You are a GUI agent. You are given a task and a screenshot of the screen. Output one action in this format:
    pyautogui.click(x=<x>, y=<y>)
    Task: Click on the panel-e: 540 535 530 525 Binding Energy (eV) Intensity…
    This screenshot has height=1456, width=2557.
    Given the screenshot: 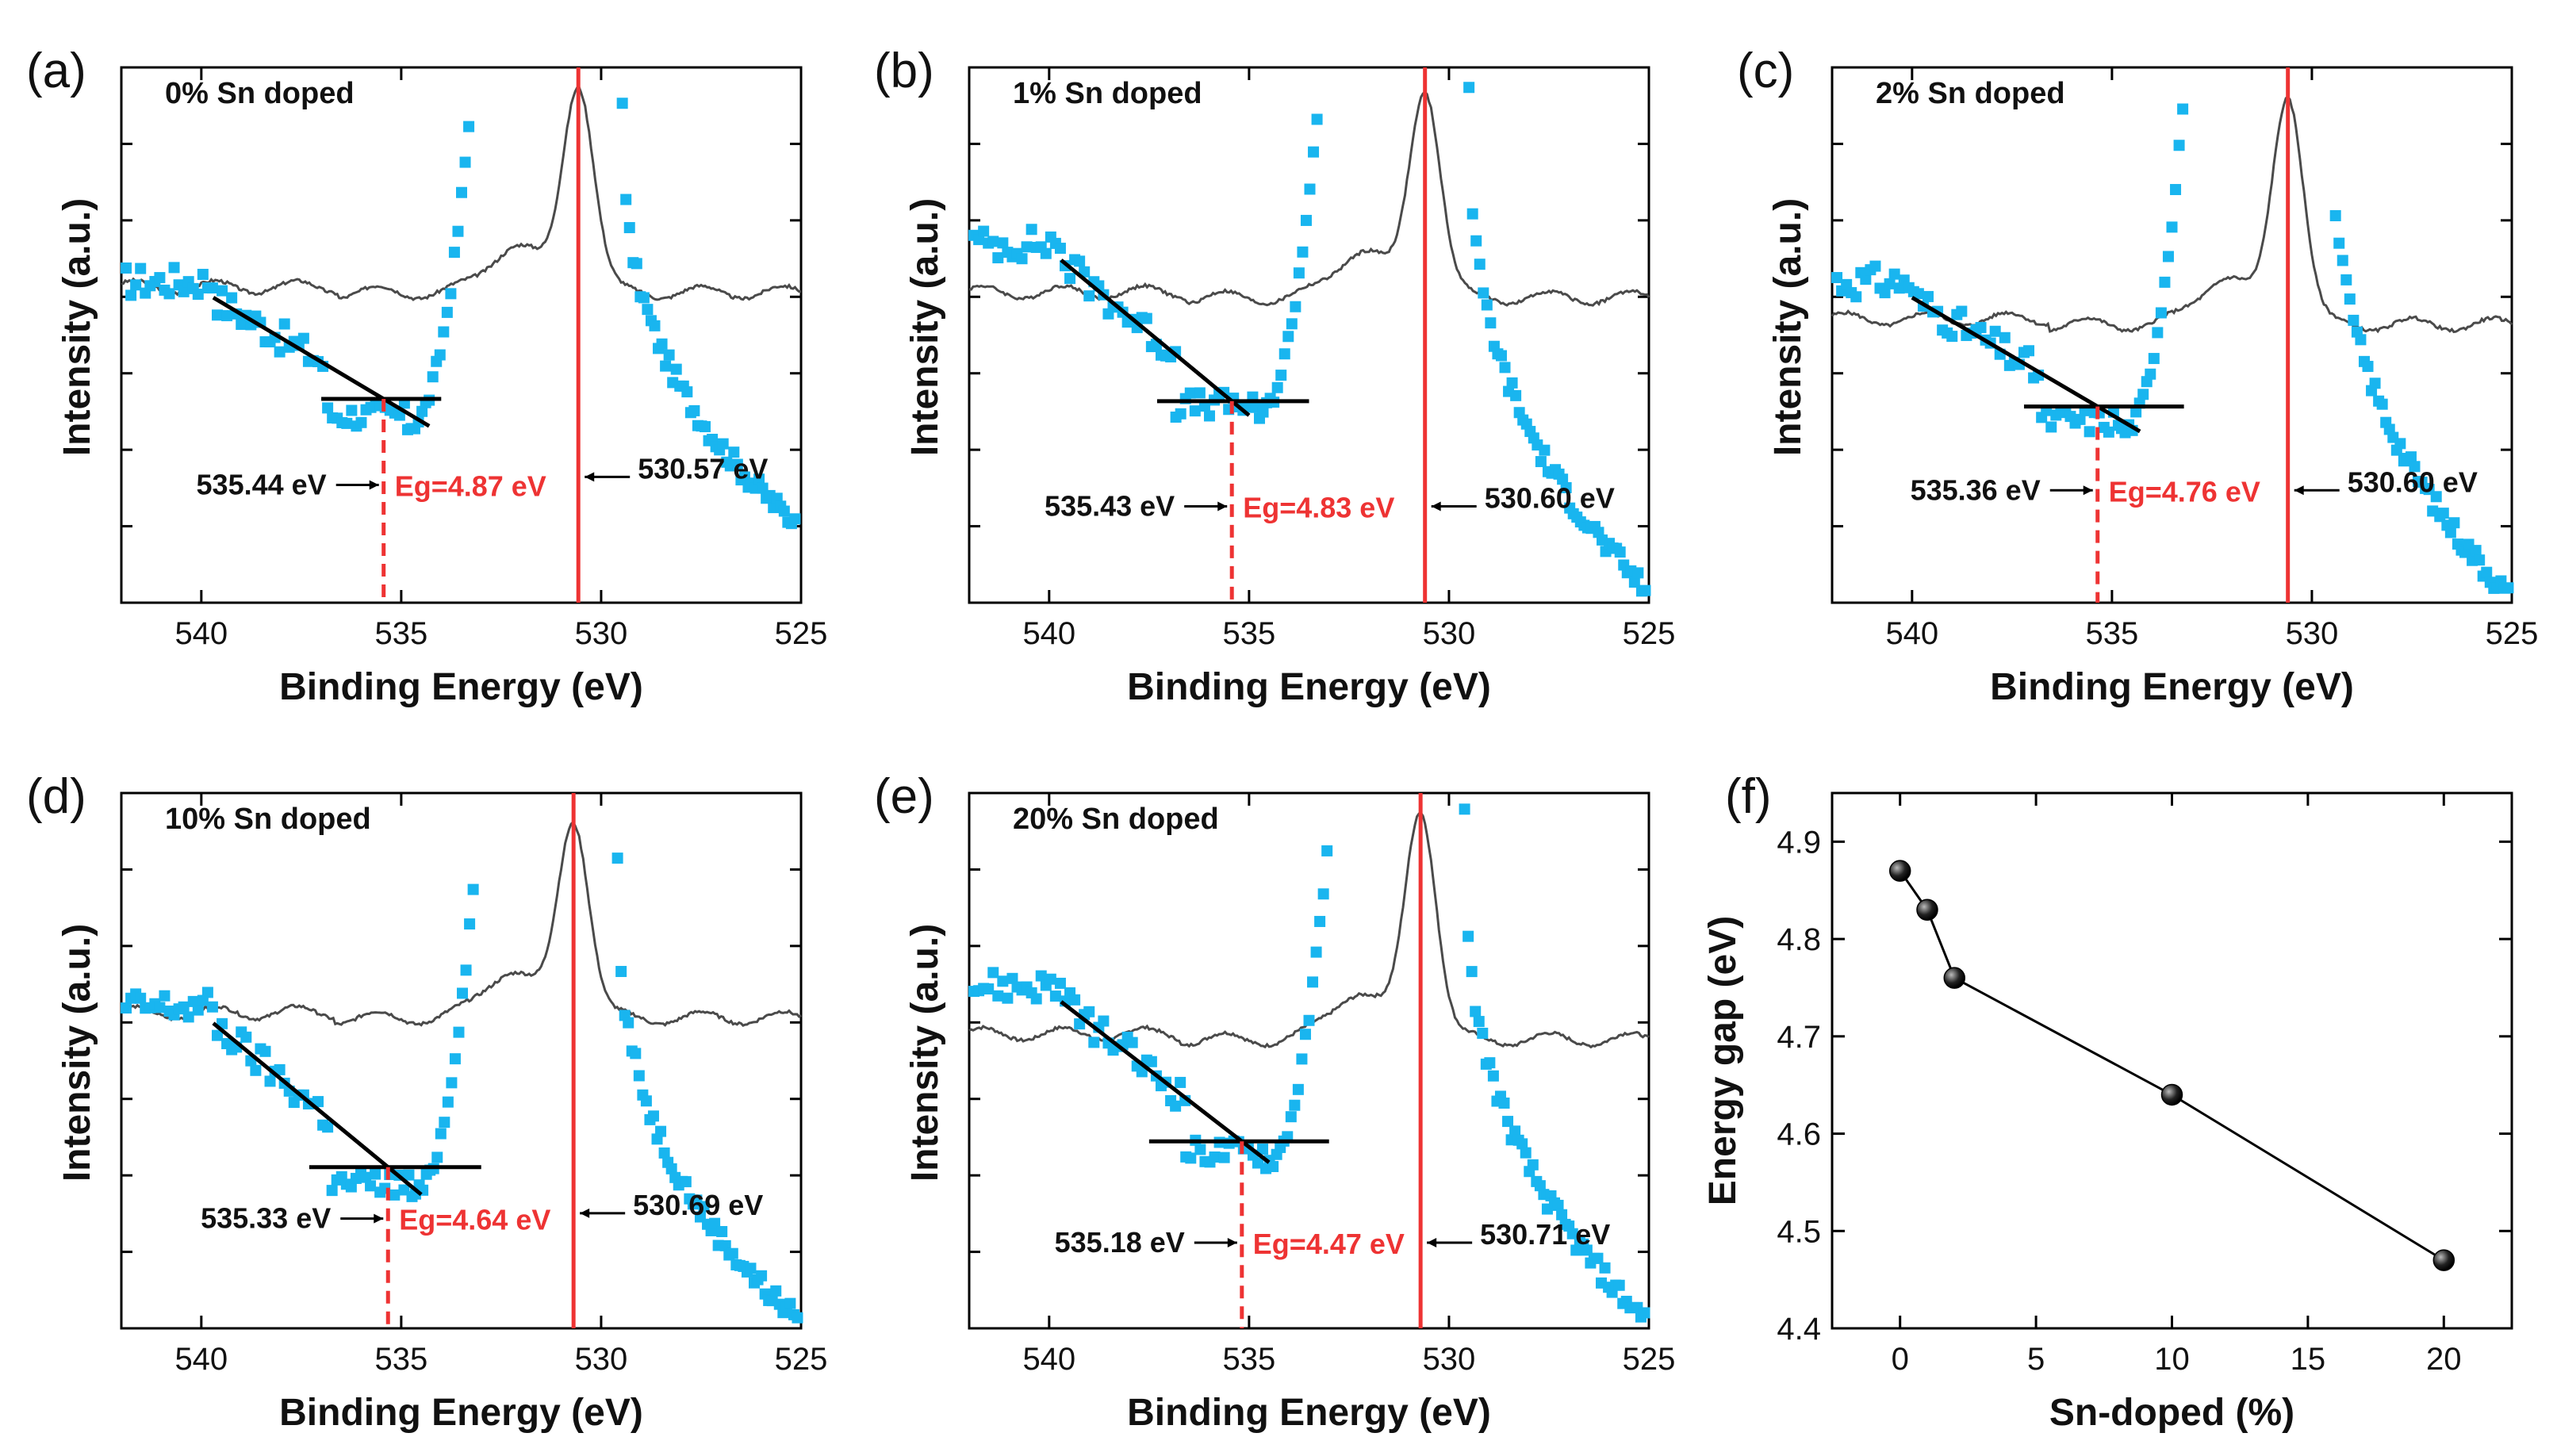 What is the action you would take?
    pyautogui.click(x=1274, y=1101)
    